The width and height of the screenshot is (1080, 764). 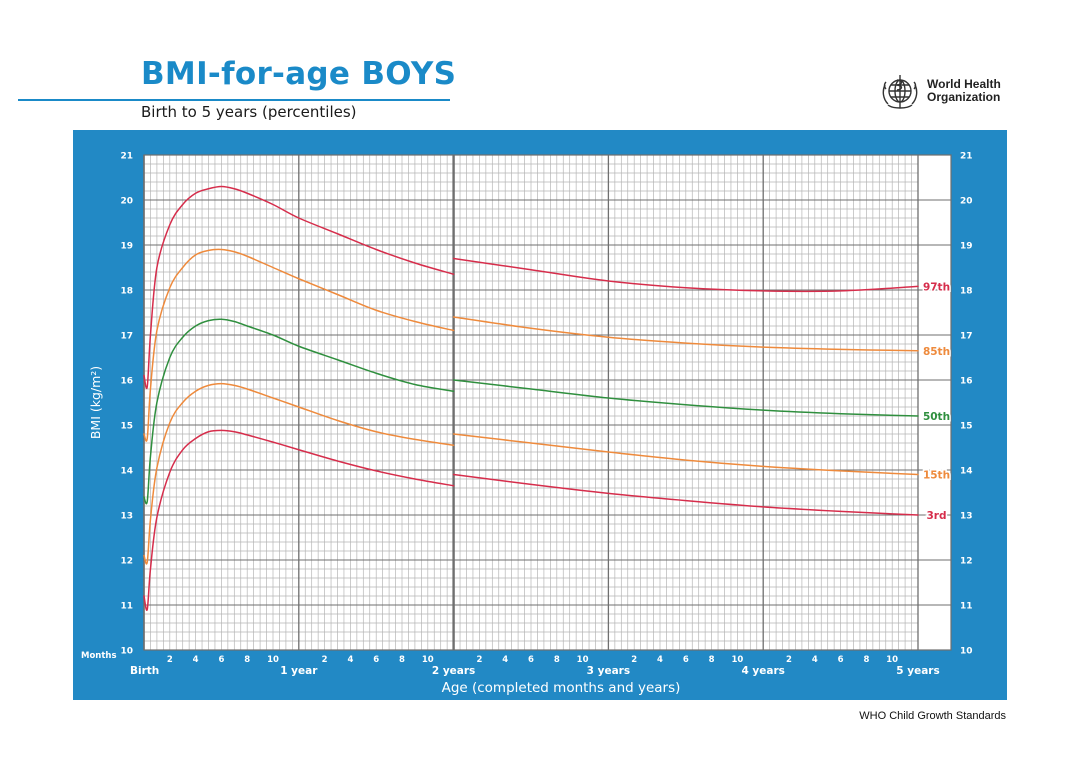 I want to click on series-line-50th-seg1, so click(x=299, y=411).